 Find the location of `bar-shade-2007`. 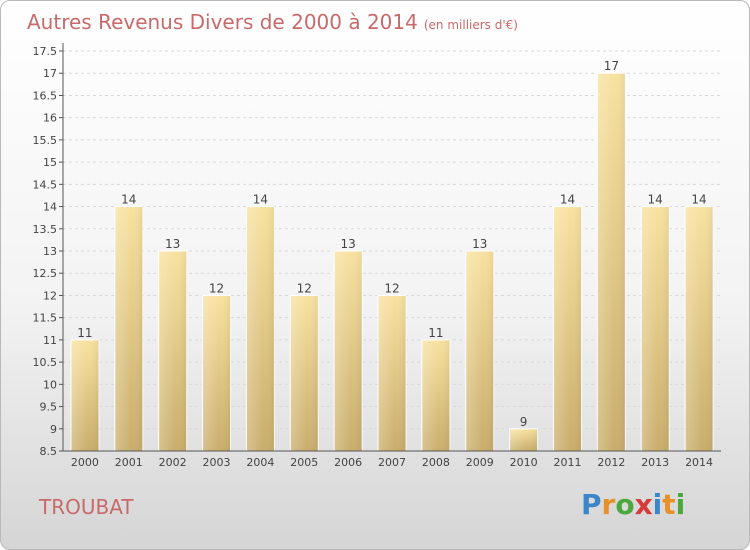

bar-shade-2007 is located at coordinates (392, 373).